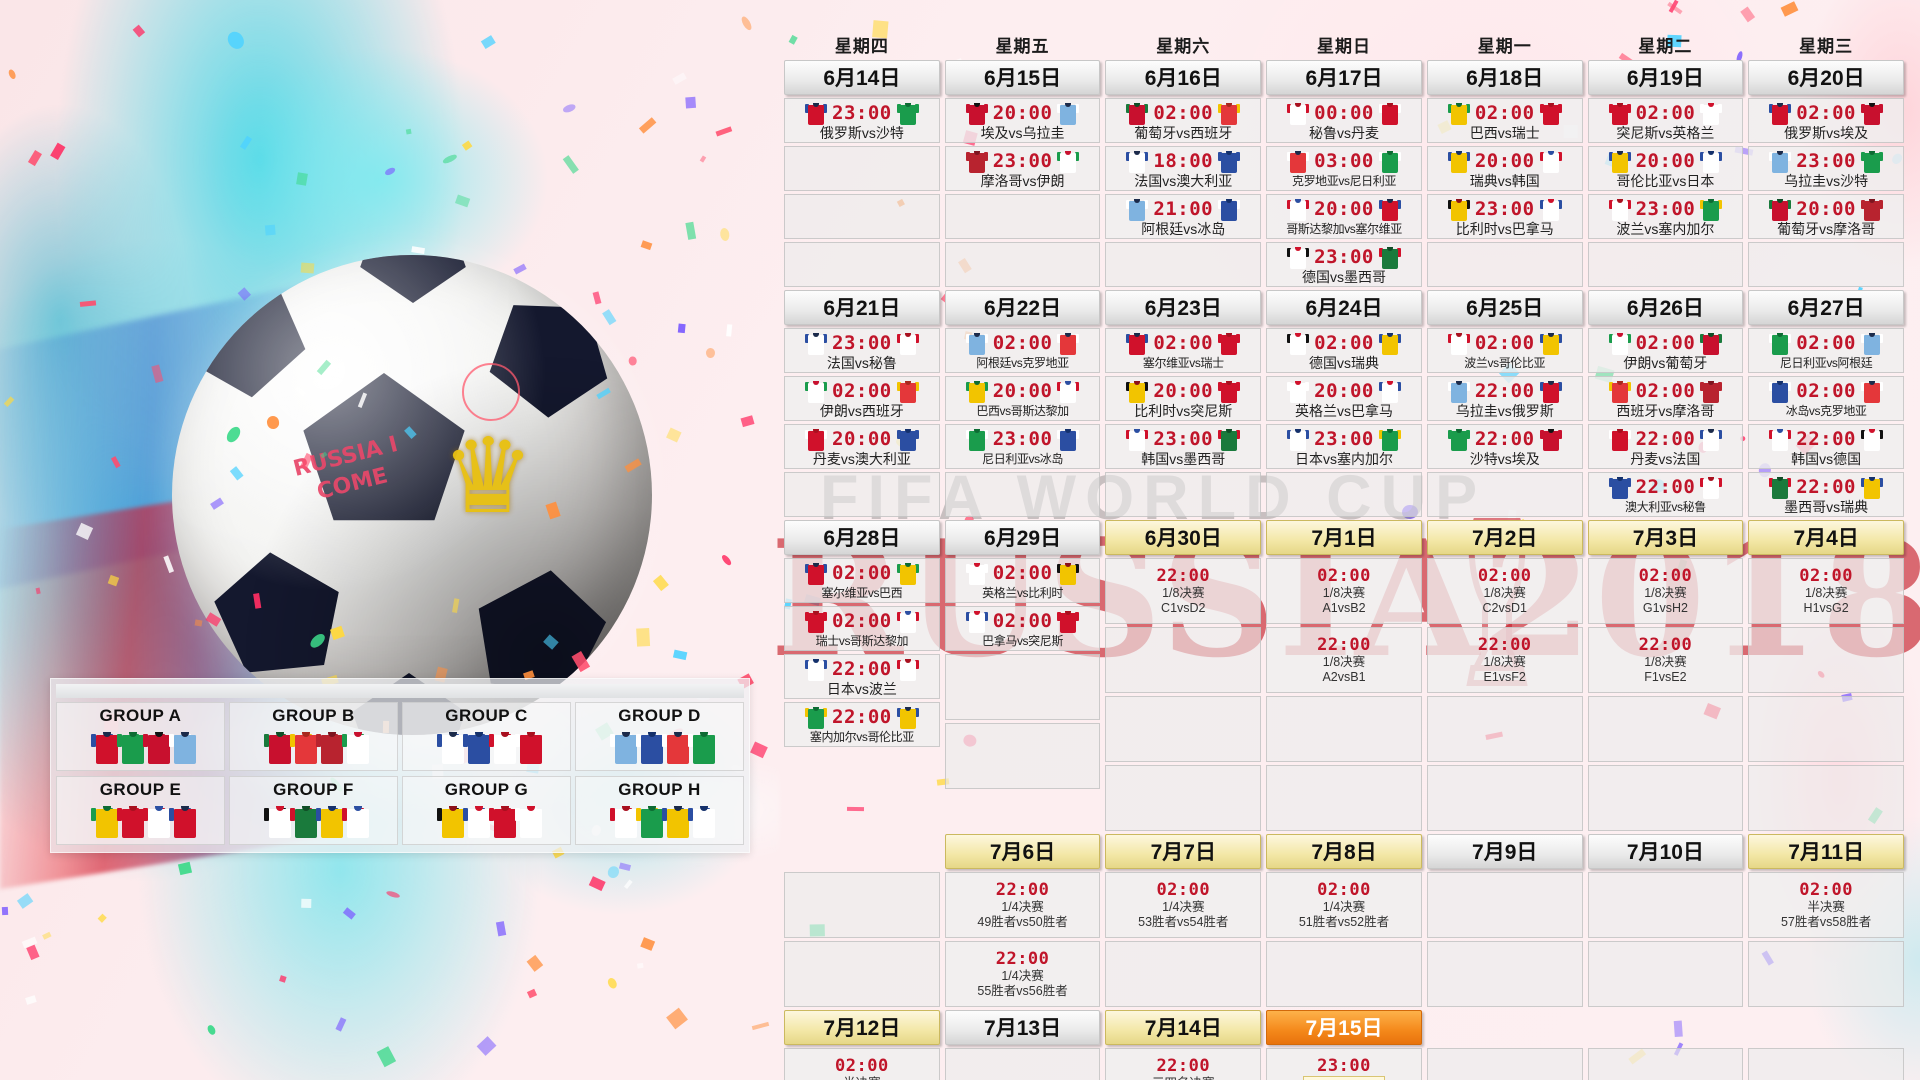 The height and width of the screenshot is (1080, 1920). Describe the element at coordinates (1504, 77) in the screenshot. I see `date-cell-6月18日: 6月18日` at that location.